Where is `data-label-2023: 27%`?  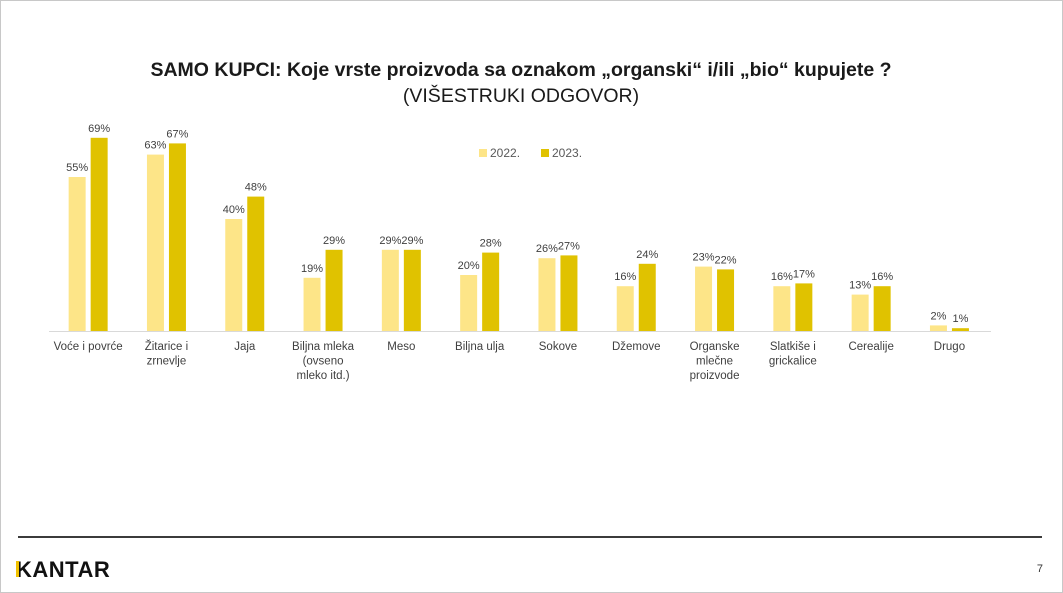 data-label-2023: 27% is located at coordinates (569, 246).